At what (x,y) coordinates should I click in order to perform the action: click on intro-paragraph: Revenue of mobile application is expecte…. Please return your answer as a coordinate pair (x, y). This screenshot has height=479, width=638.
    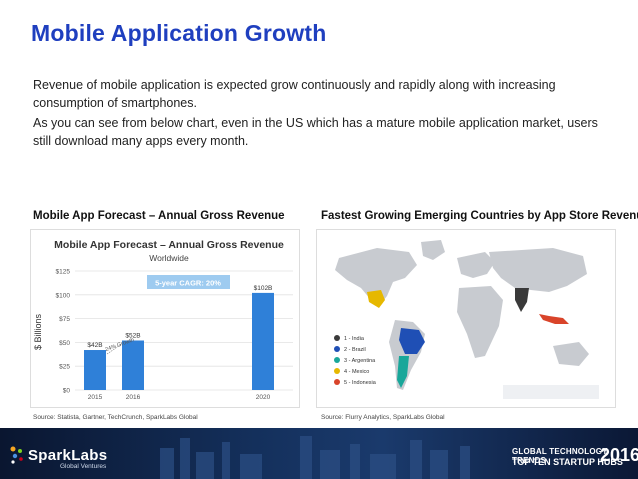
    Looking at the image, I should click on (294, 94).